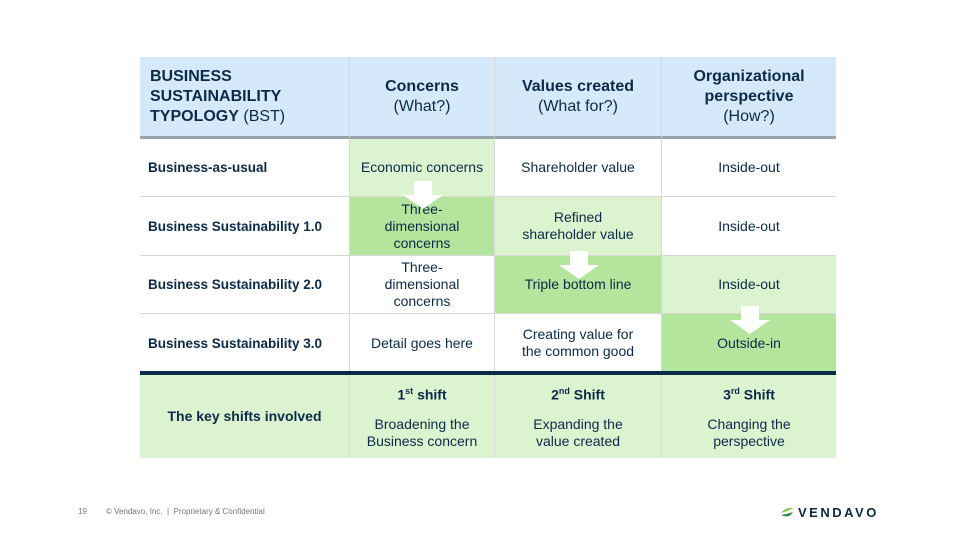  What do you see at coordinates (578, 226) in the screenshot?
I see `cell-values: Refined shareholder value` at bounding box center [578, 226].